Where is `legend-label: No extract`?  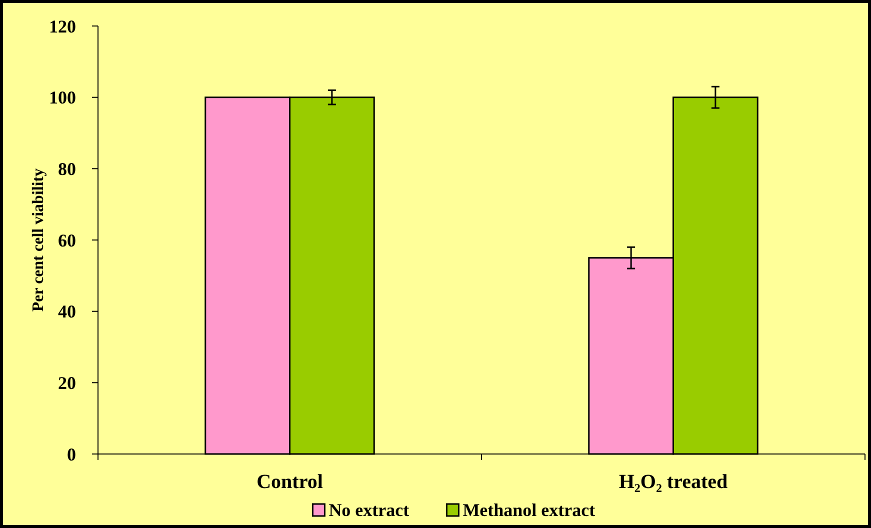 legend-label: No extract is located at coordinates (369, 510).